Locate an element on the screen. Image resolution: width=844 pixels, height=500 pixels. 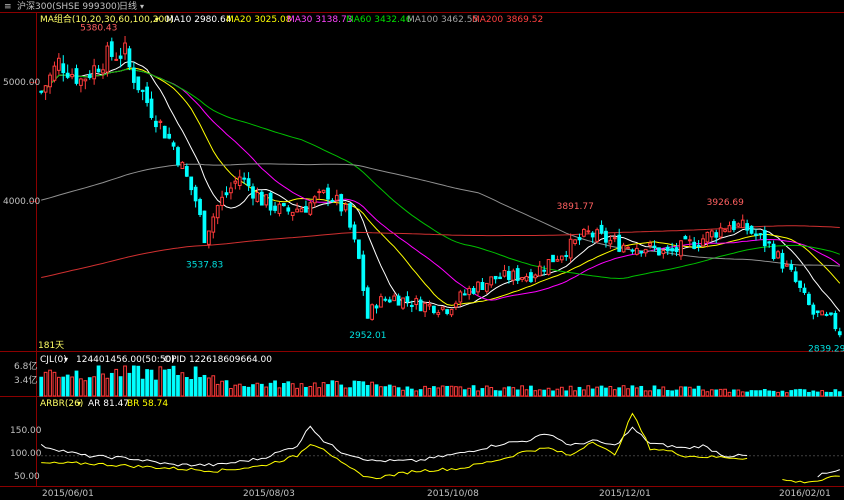
menu-icon: ≡ is located at coordinates (8, 7).